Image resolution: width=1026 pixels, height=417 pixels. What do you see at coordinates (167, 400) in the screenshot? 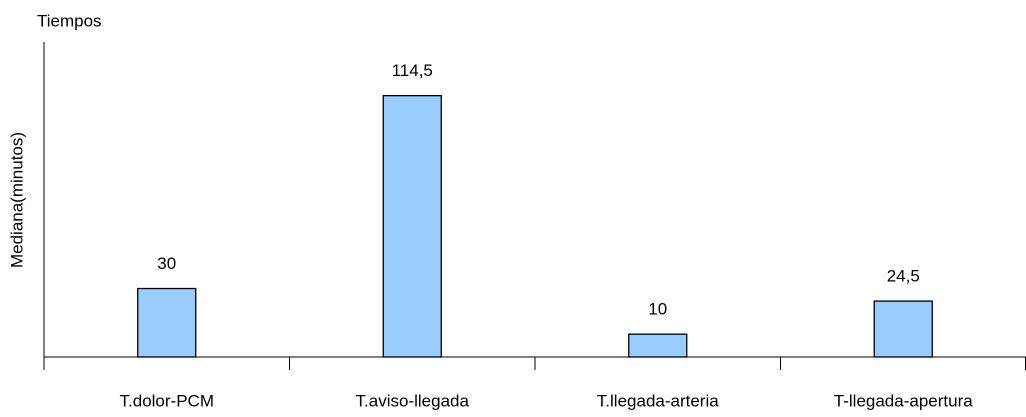
I see `x-tick-label: T.dolor-PCM` at bounding box center [167, 400].